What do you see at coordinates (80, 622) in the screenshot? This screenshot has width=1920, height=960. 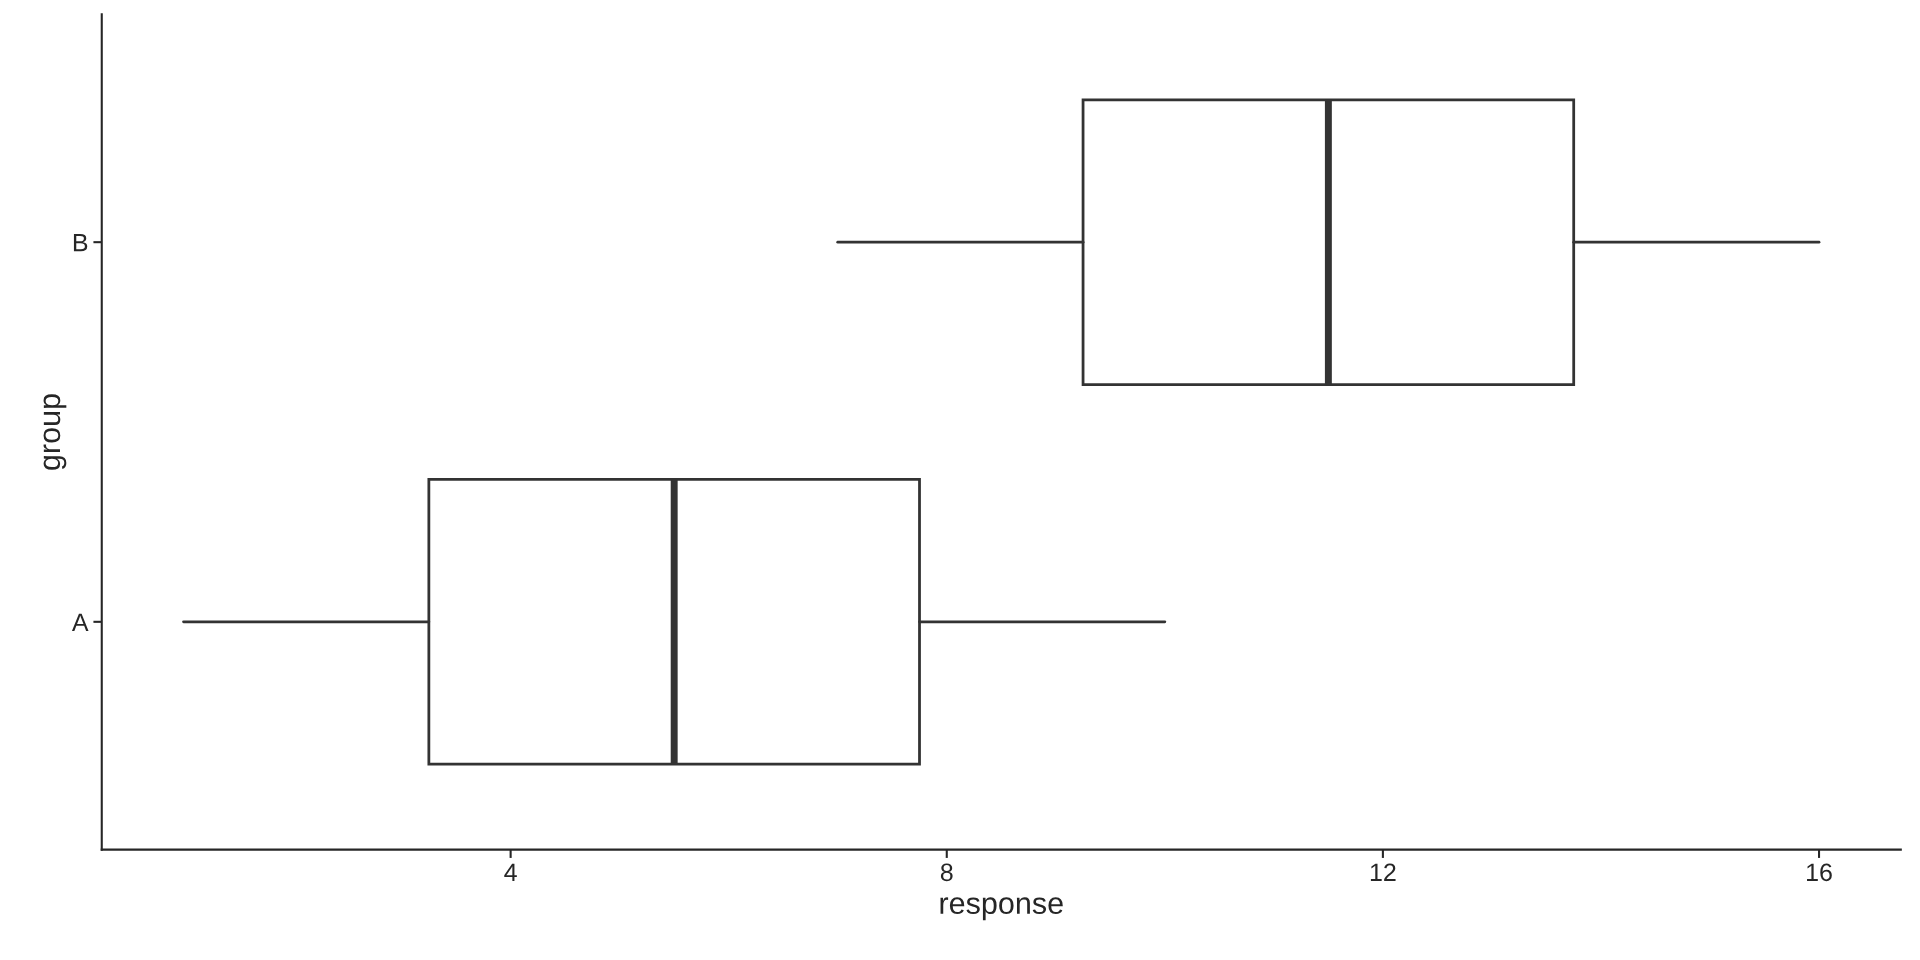 I see `y-tick-label: A` at bounding box center [80, 622].